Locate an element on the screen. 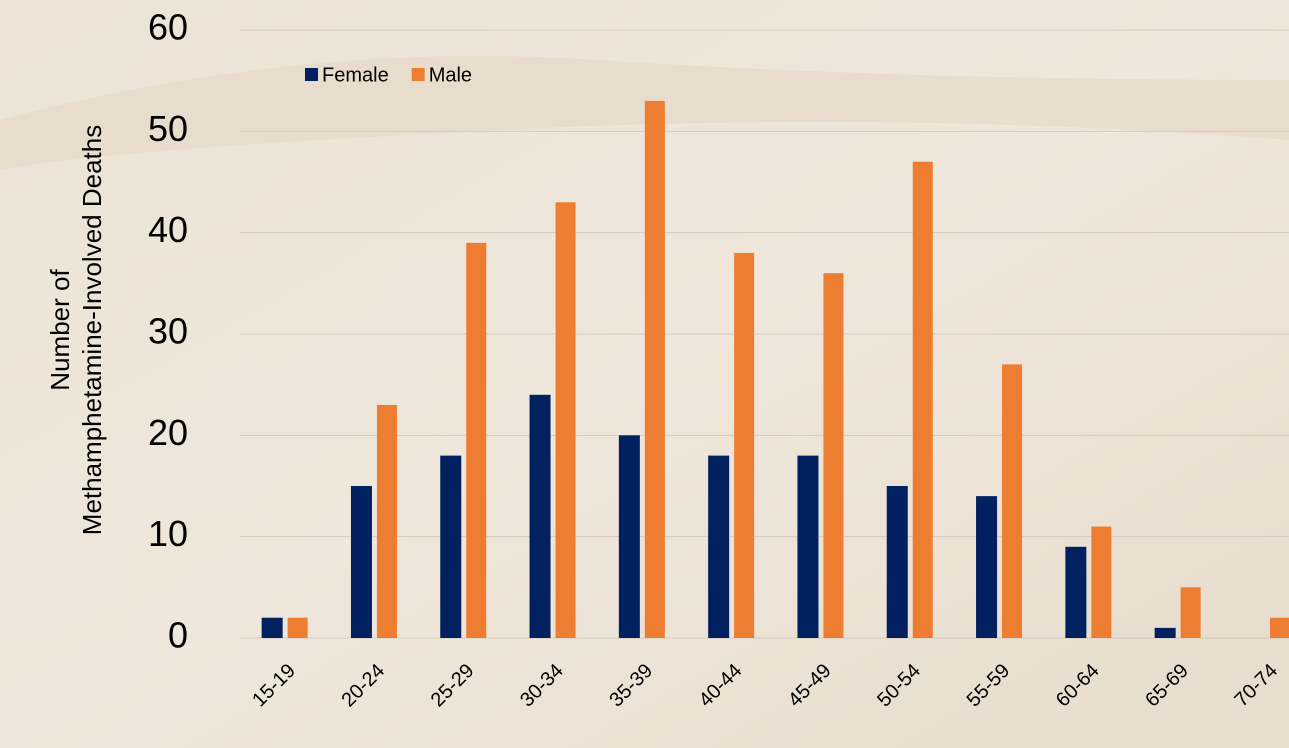 The image size is (1289, 748). legend-label: Female is located at coordinates (355, 75).